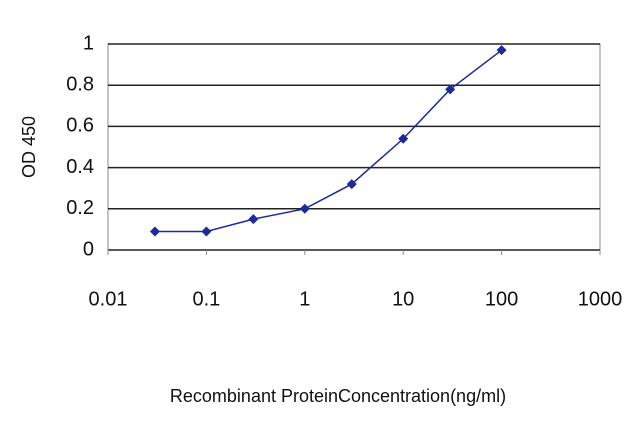  What do you see at coordinates (80, 126) in the screenshot?
I see `y-tick-label: 0.6` at bounding box center [80, 126].